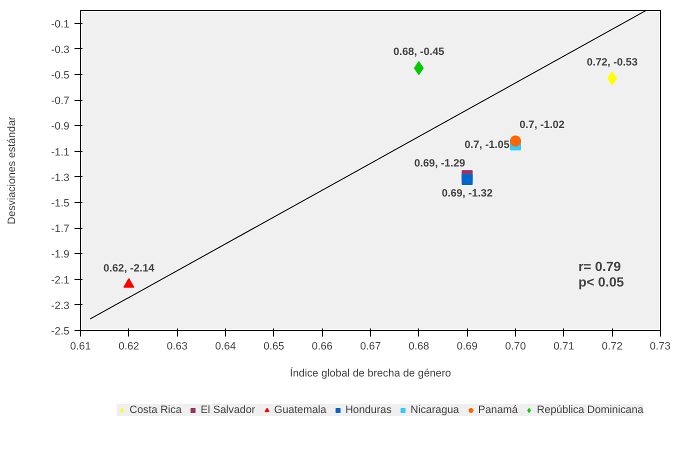 Image resolution: width=695 pixels, height=460 pixels. What do you see at coordinates (660, 346) in the screenshot?
I see `x-tick-label: 0.73` at bounding box center [660, 346].